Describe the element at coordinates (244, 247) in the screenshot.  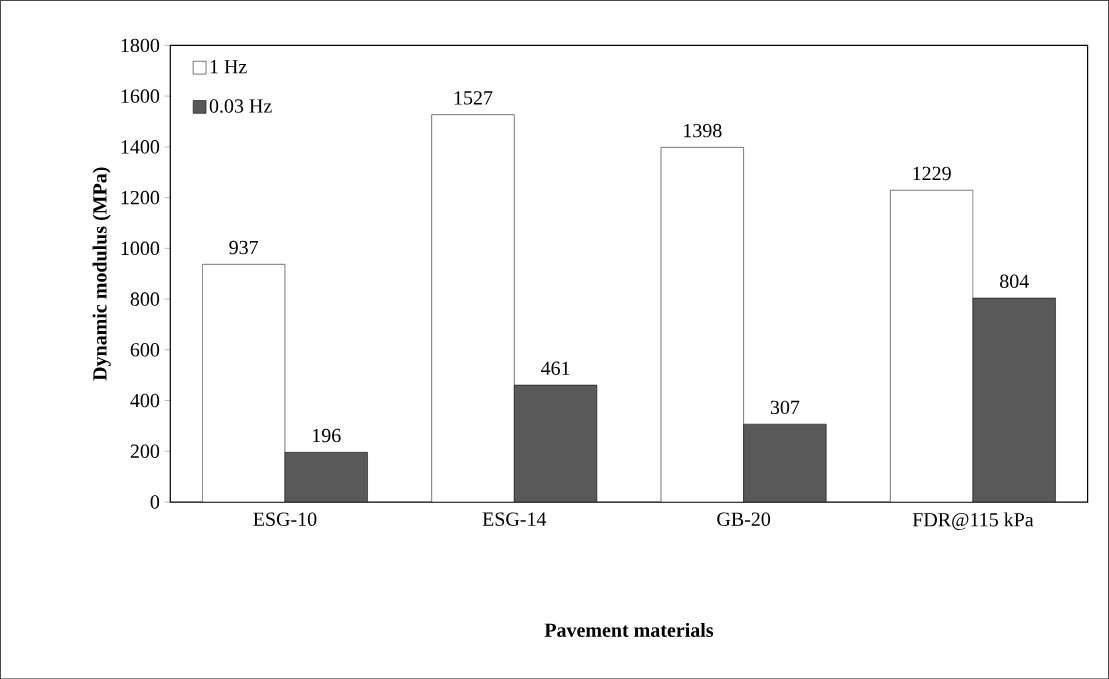
I see `data-label: 937` at that location.